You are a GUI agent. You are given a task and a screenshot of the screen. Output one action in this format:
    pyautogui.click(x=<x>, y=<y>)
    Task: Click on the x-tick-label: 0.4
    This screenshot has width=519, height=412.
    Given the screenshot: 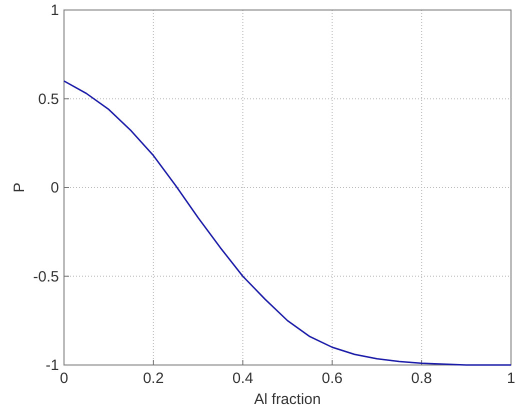 What is the action you would take?
    pyautogui.click(x=243, y=378)
    